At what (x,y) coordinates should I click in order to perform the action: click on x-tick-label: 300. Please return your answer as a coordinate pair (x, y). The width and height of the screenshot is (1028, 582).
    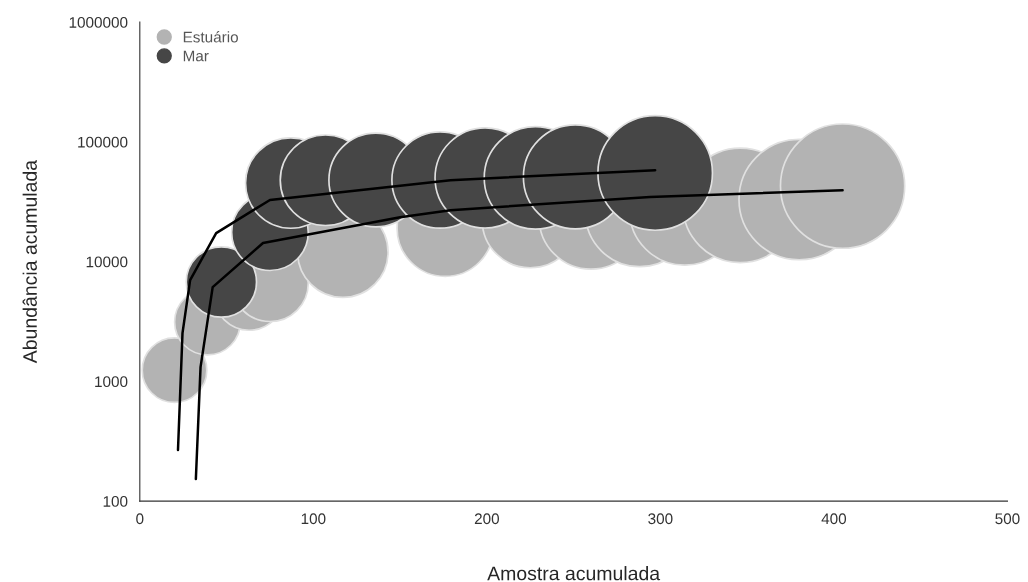
    Looking at the image, I should click on (660, 519).